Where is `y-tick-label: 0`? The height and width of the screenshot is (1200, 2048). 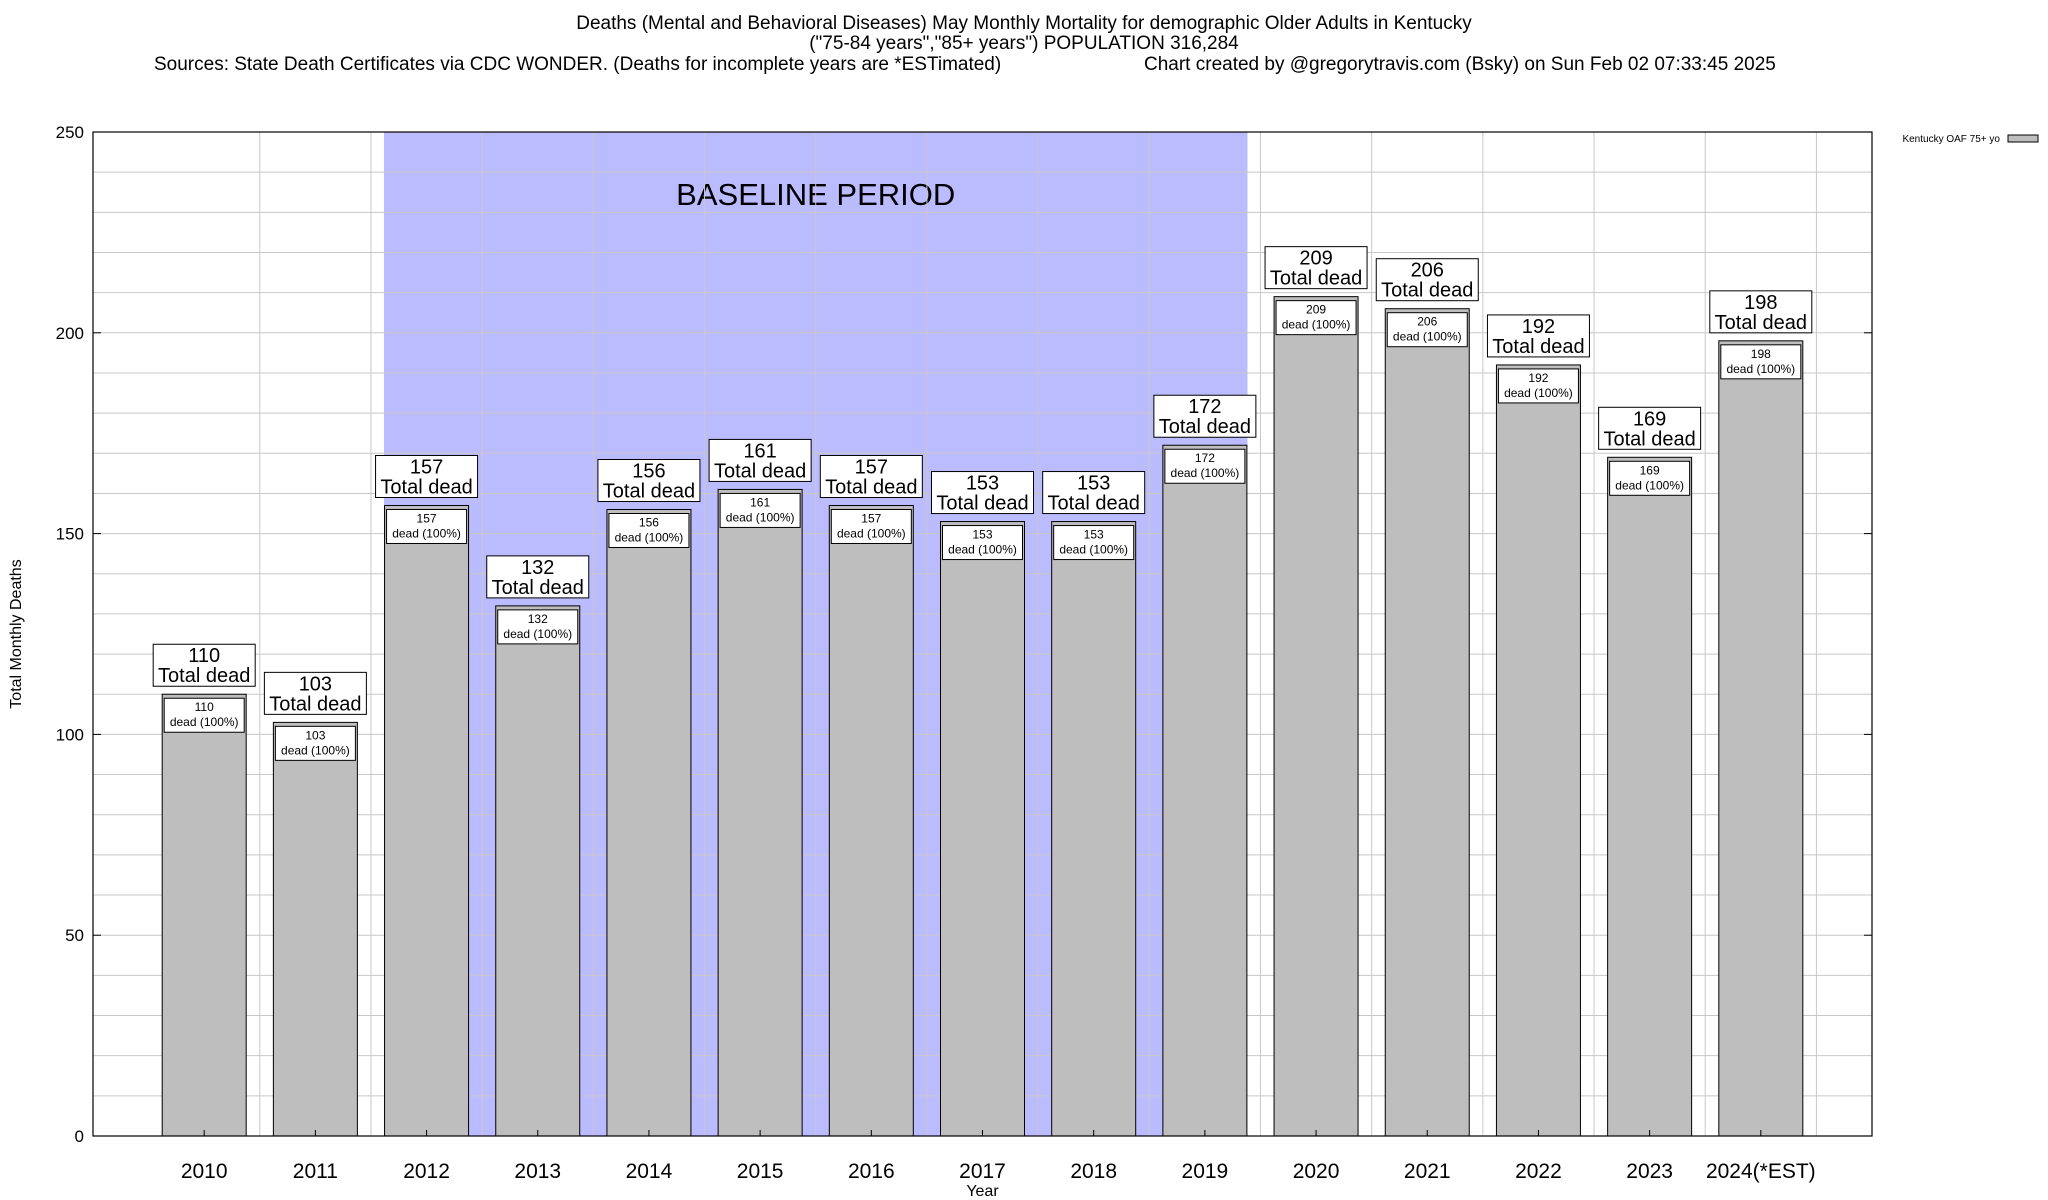
y-tick-label: 0 is located at coordinates (79, 1136).